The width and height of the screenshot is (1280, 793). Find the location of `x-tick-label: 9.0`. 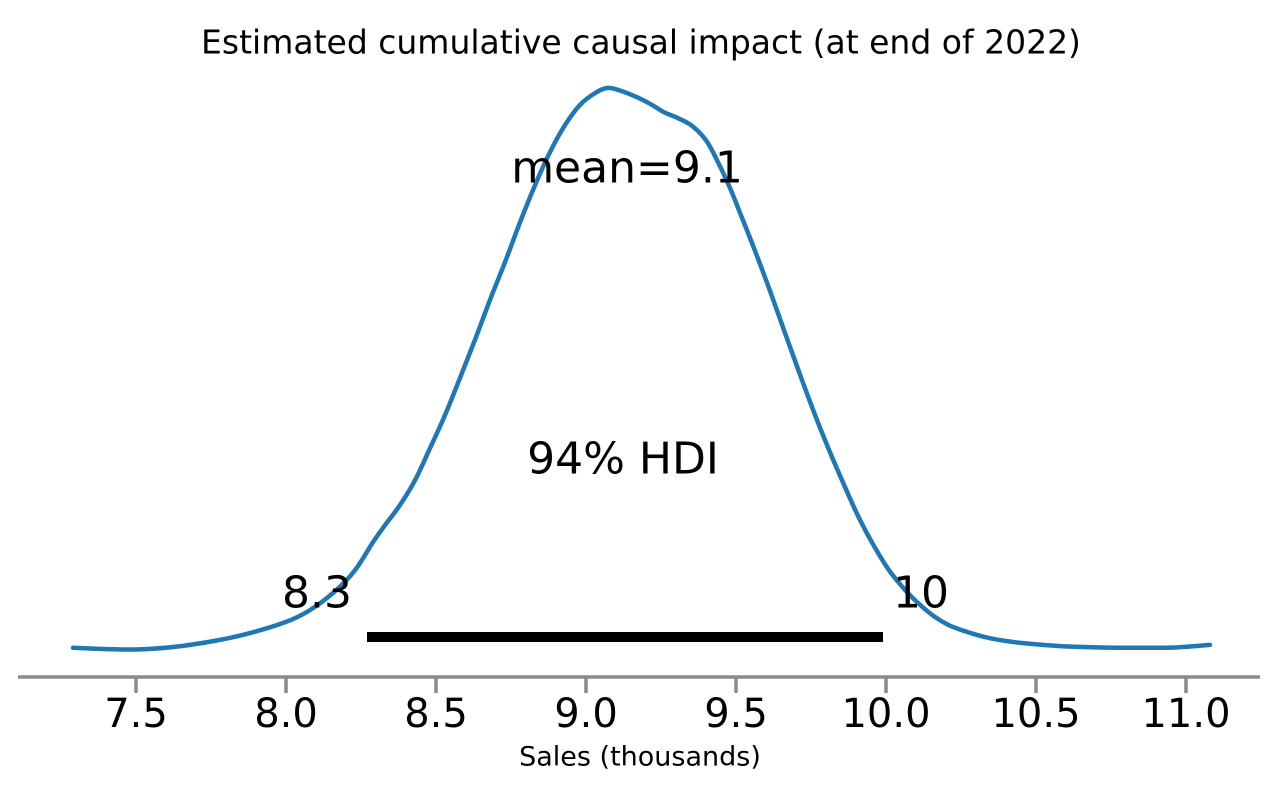

x-tick-label: 9.0 is located at coordinates (586, 714).